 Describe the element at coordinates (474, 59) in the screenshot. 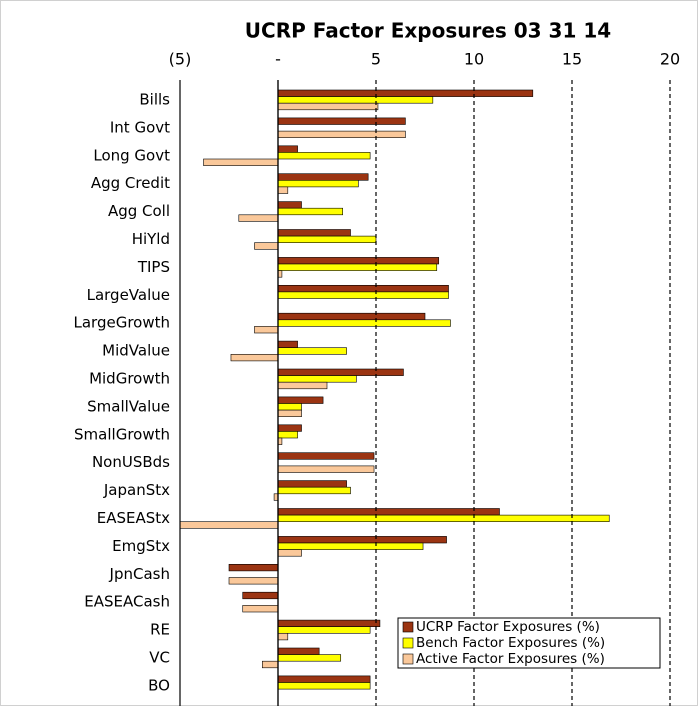

I see `x-tick-label: 10` at that location.